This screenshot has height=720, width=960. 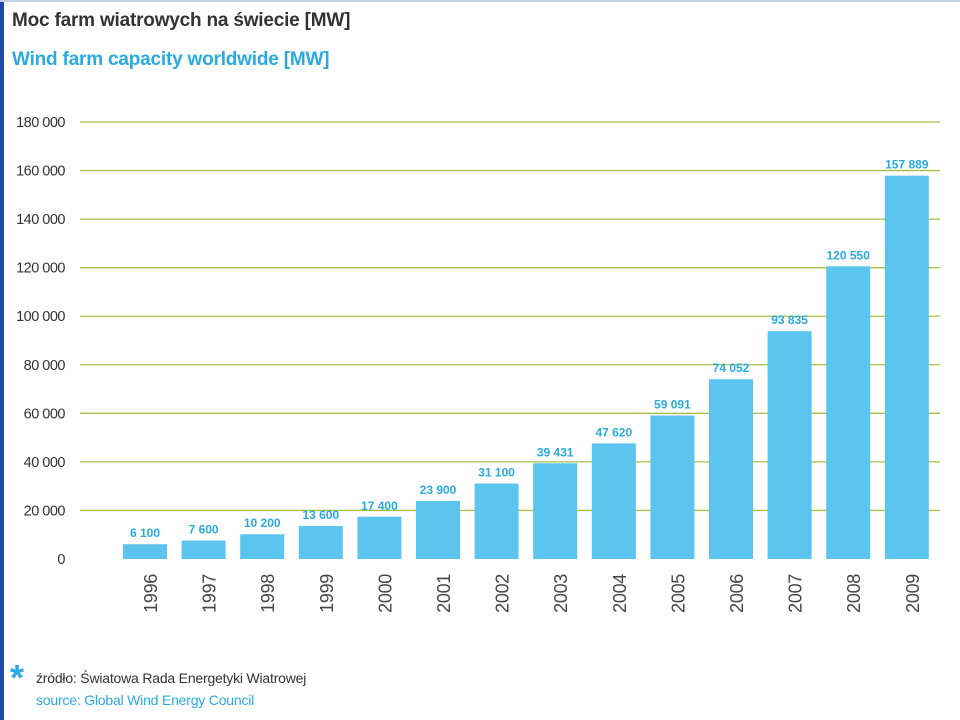 I want to click on bar-1997, so click(x=203, y=549).